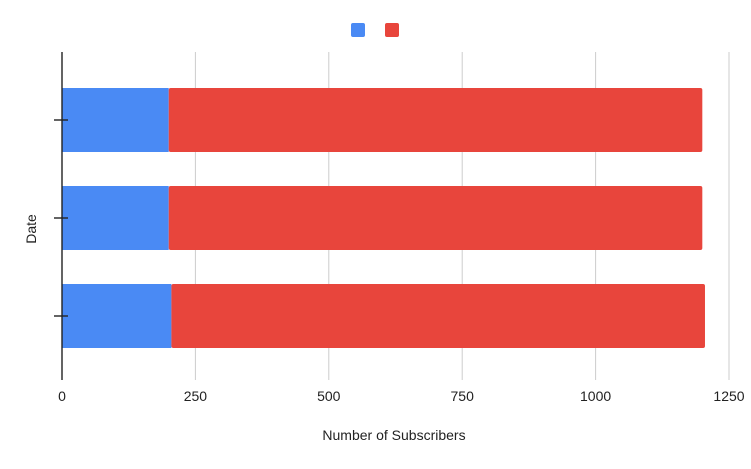  I want to click on x-axis-title: Number of Subscribers, so click(393, 435).